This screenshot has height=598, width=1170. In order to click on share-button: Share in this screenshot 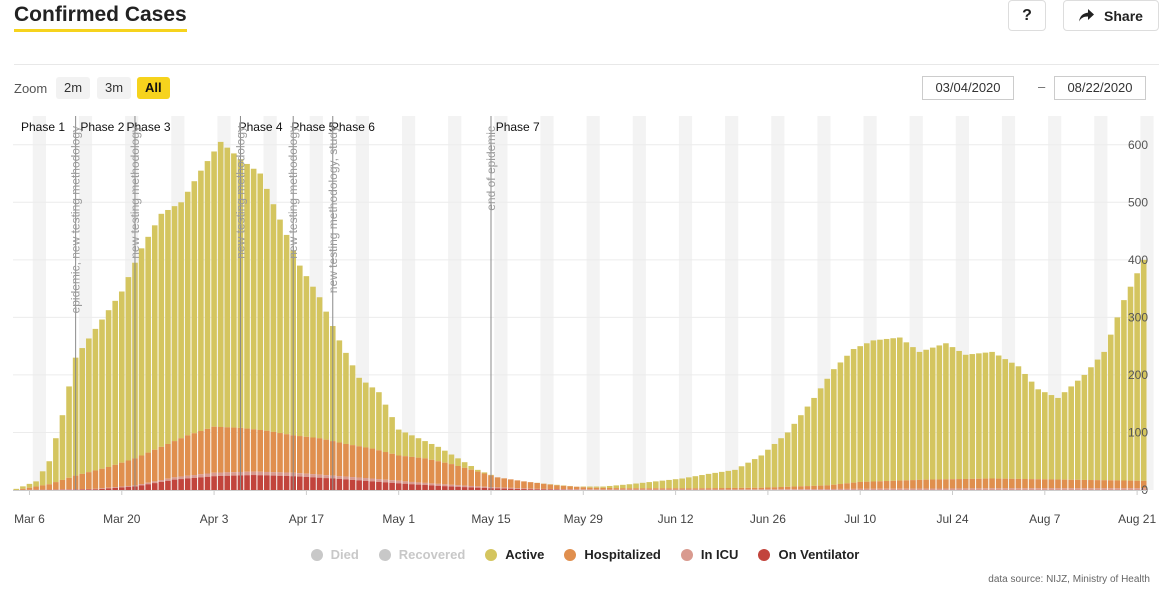, I will do `click(1111, 15)`.